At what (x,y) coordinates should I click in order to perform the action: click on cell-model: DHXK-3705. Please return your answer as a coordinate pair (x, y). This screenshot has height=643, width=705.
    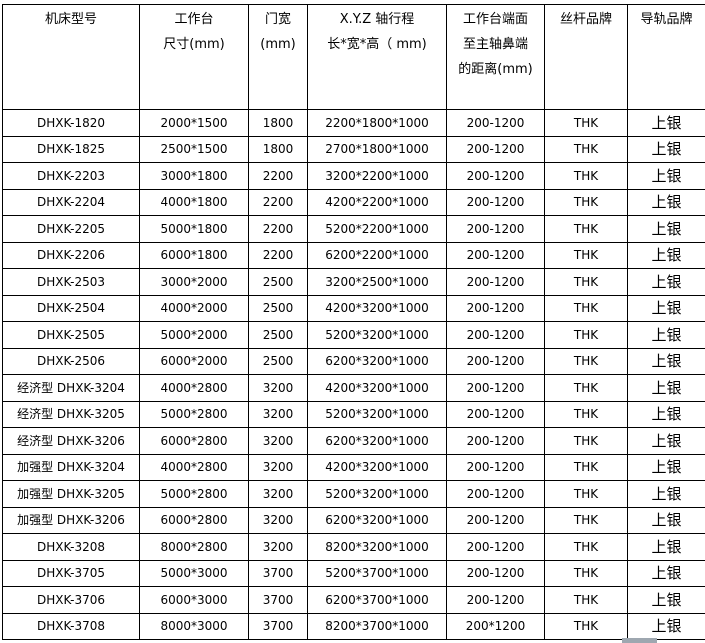
    Looking at the image, I should click on (71, 573).